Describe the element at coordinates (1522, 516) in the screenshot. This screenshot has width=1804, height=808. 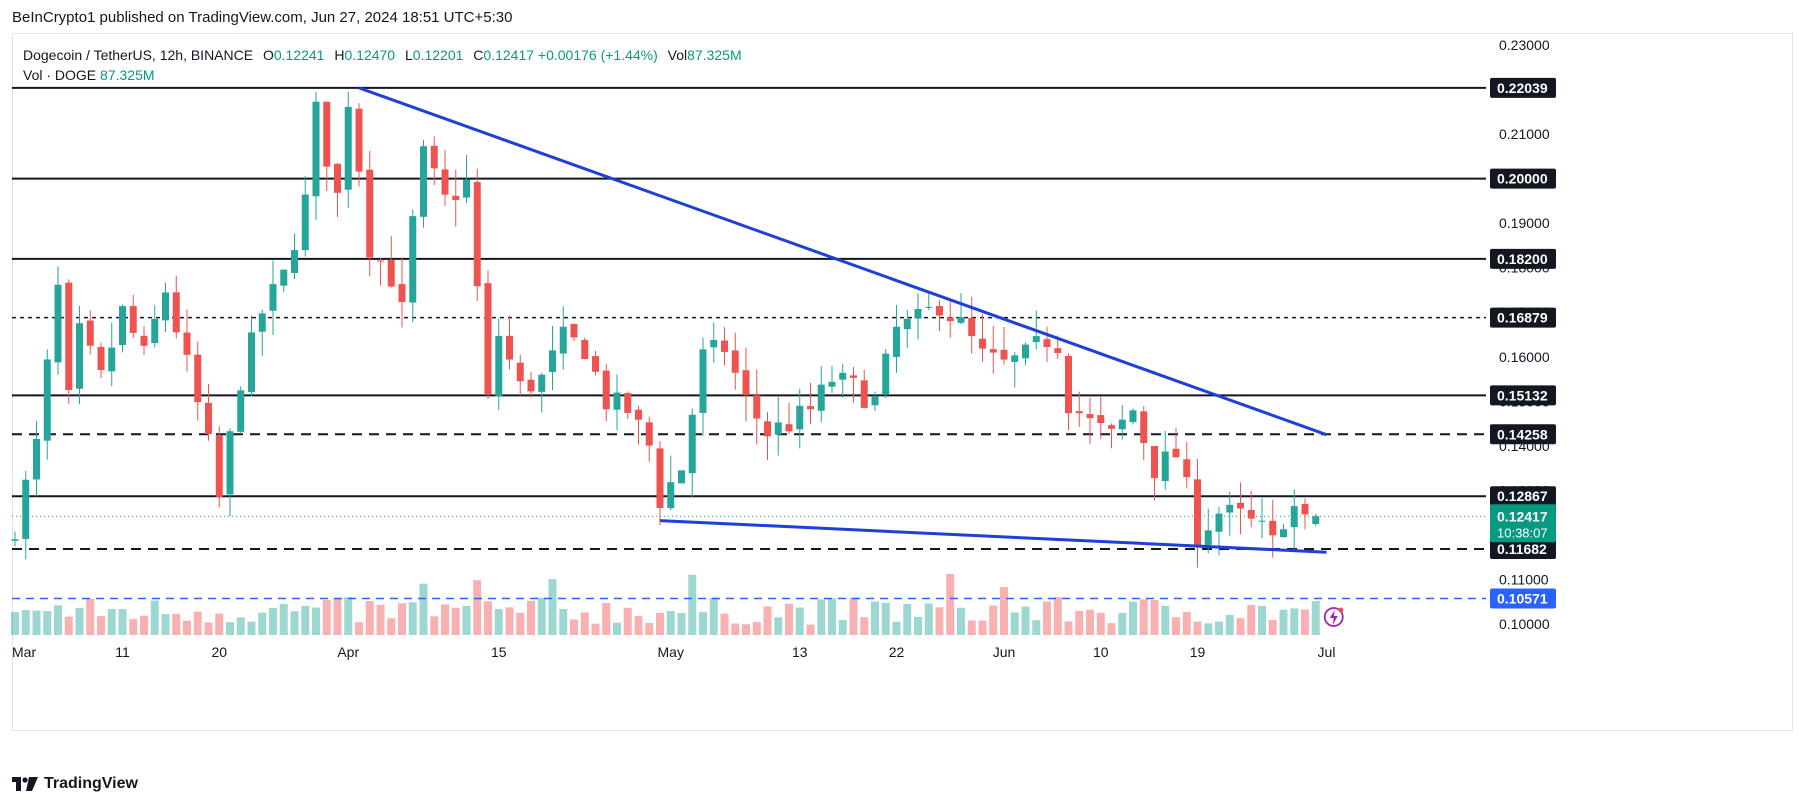
I see `last-price-badge-price: 0.12417` at that location.